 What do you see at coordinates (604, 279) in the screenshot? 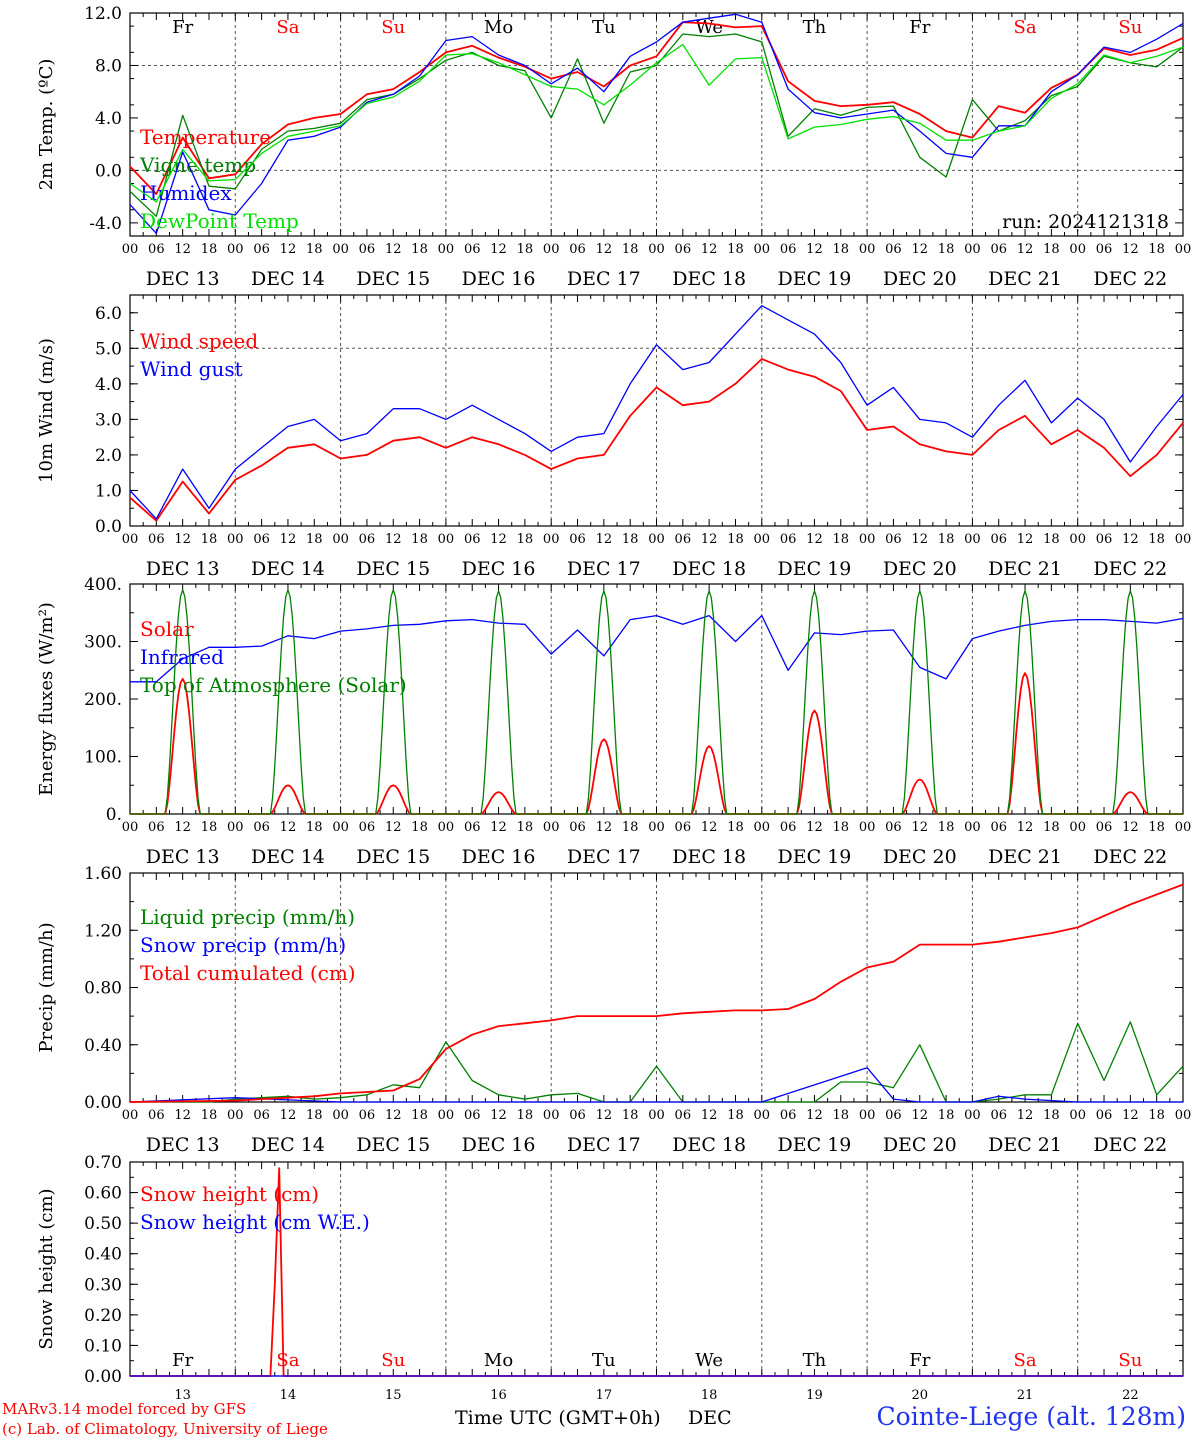
I see `date-label: DEC 17` at bounding box center [604, 279].